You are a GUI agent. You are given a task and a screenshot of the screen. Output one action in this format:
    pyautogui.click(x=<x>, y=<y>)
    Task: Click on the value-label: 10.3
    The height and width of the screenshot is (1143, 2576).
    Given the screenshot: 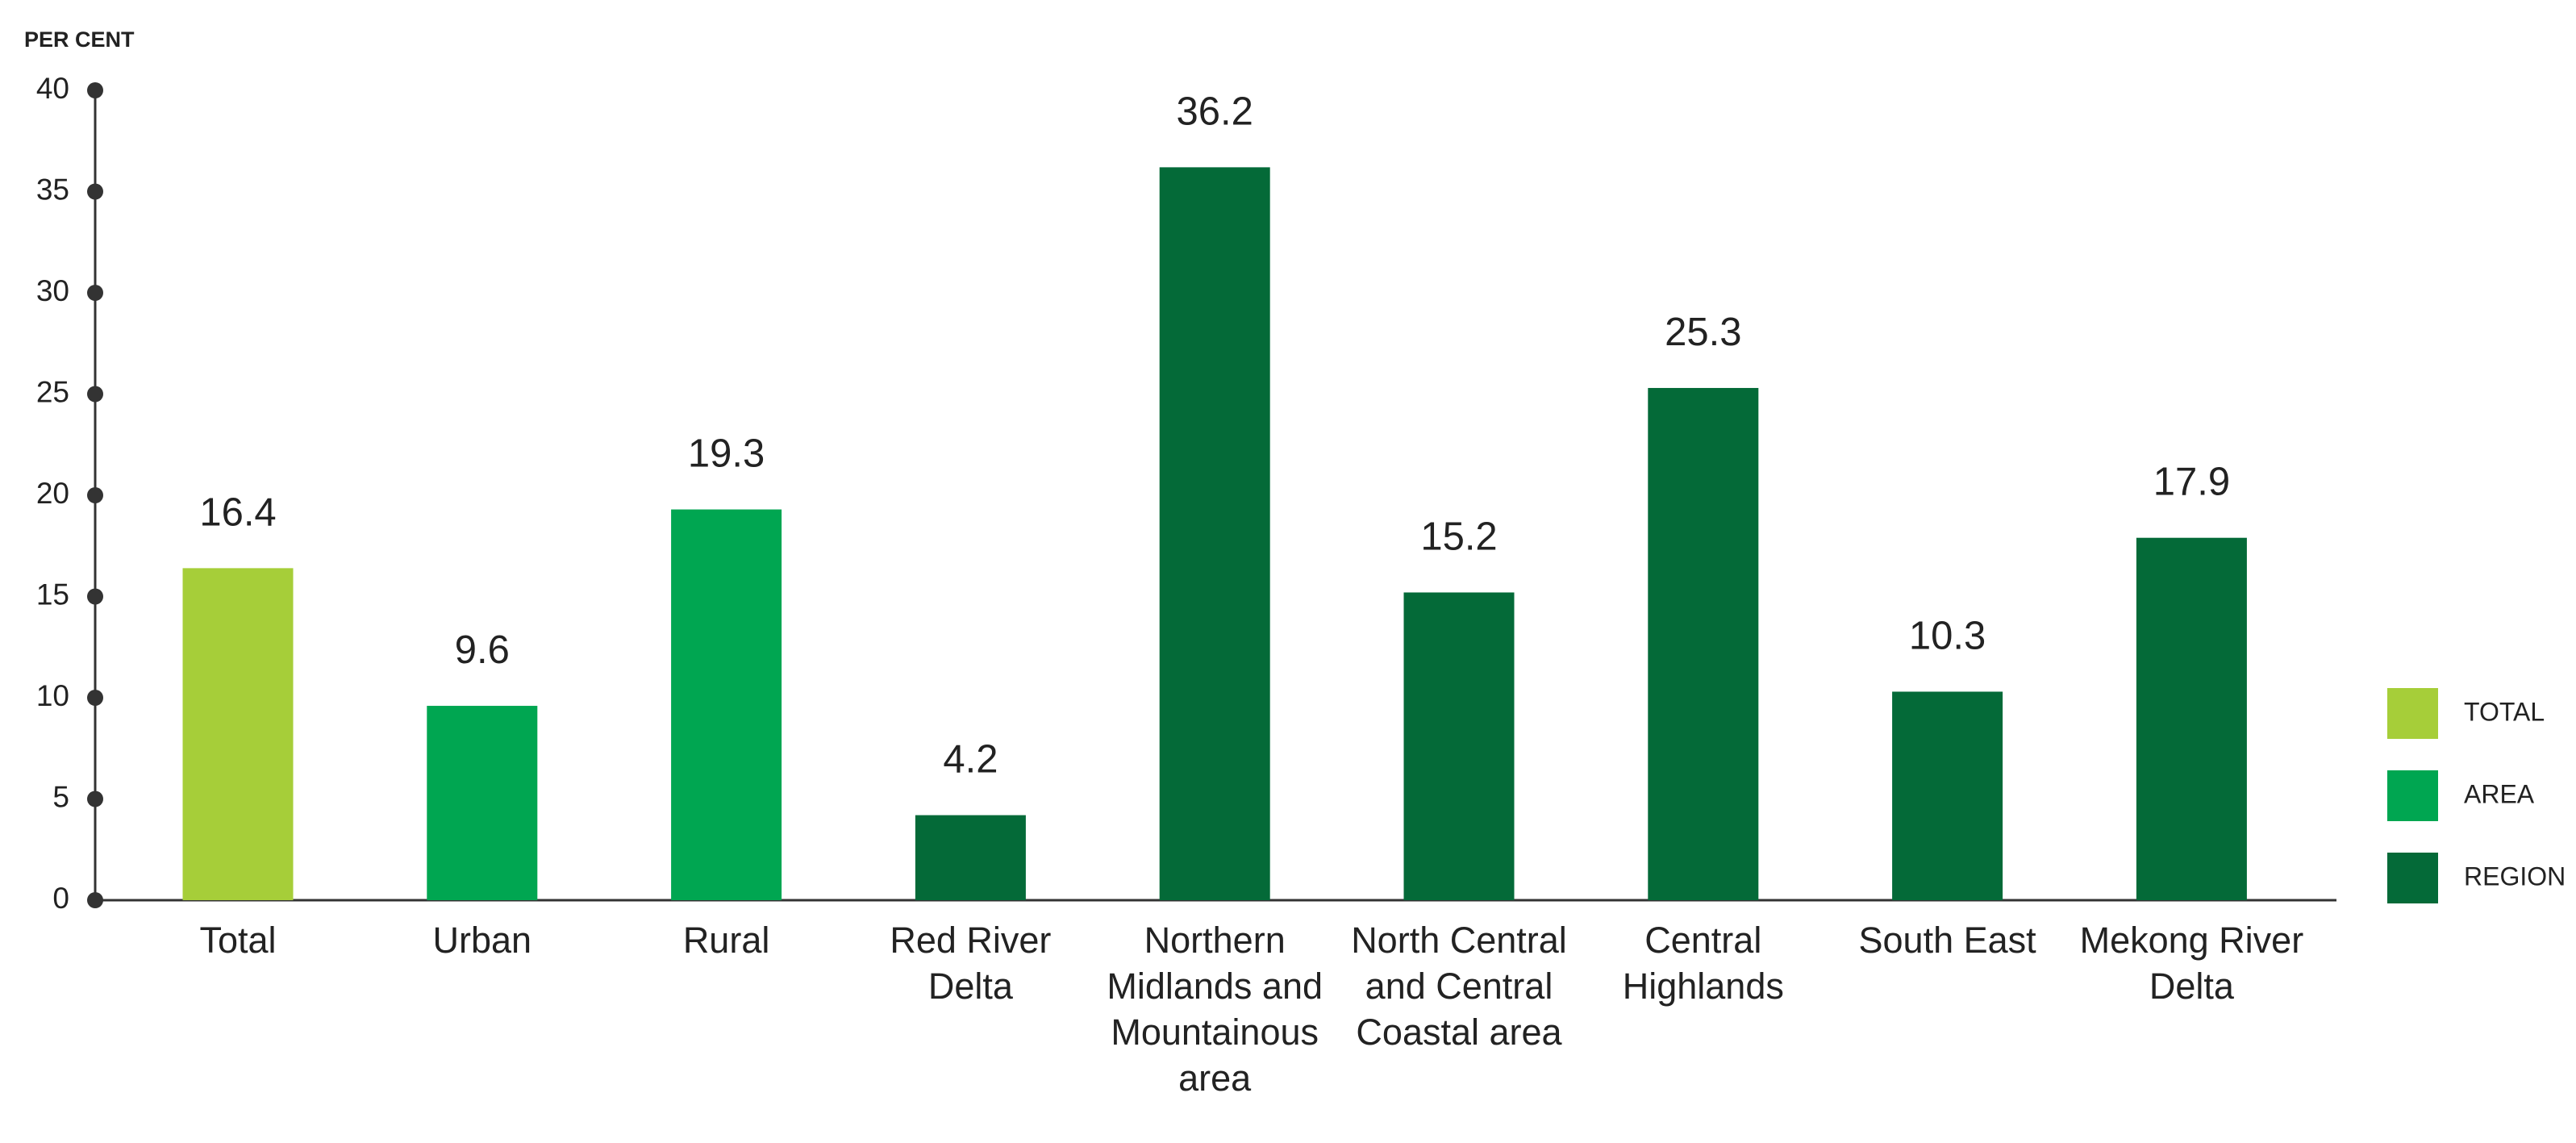 What is the action you would take?
    pyautogui.click(x=1947, y=635)
    